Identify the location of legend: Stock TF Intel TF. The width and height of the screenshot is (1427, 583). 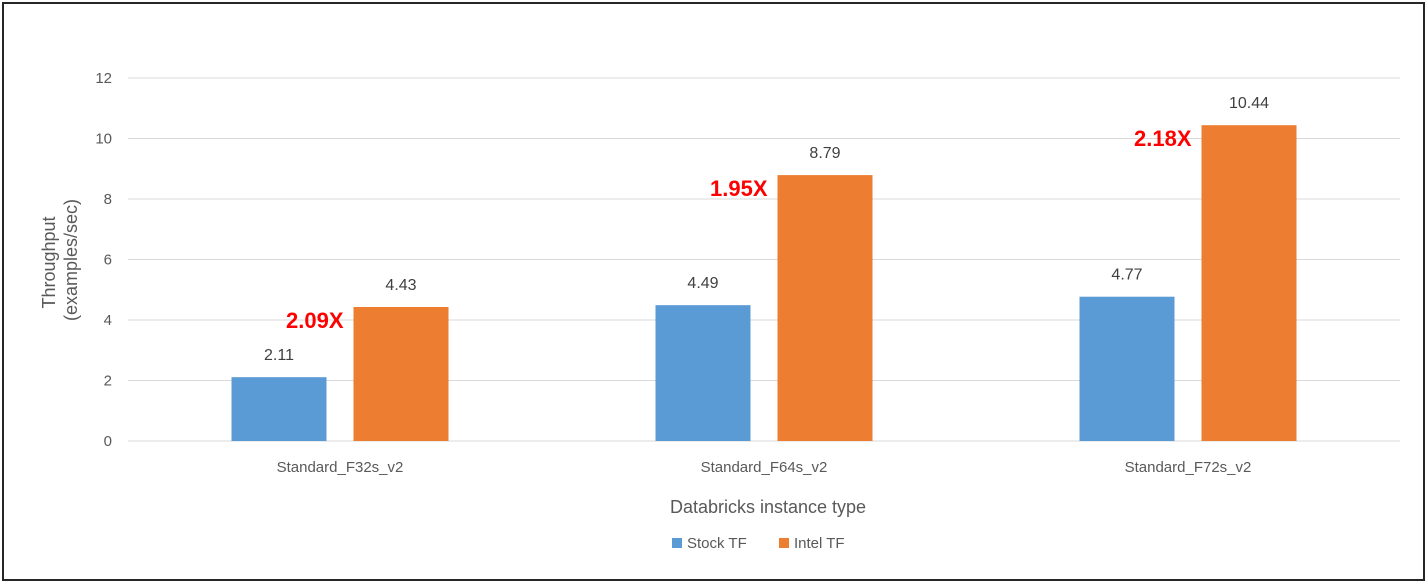
(758, 543).